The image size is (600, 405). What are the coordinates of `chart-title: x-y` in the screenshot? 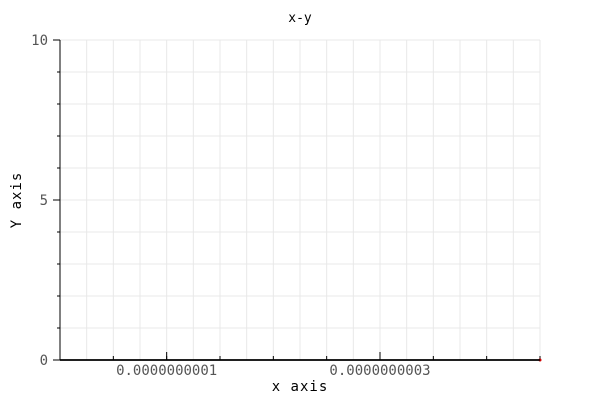 It's located at (300, 18).